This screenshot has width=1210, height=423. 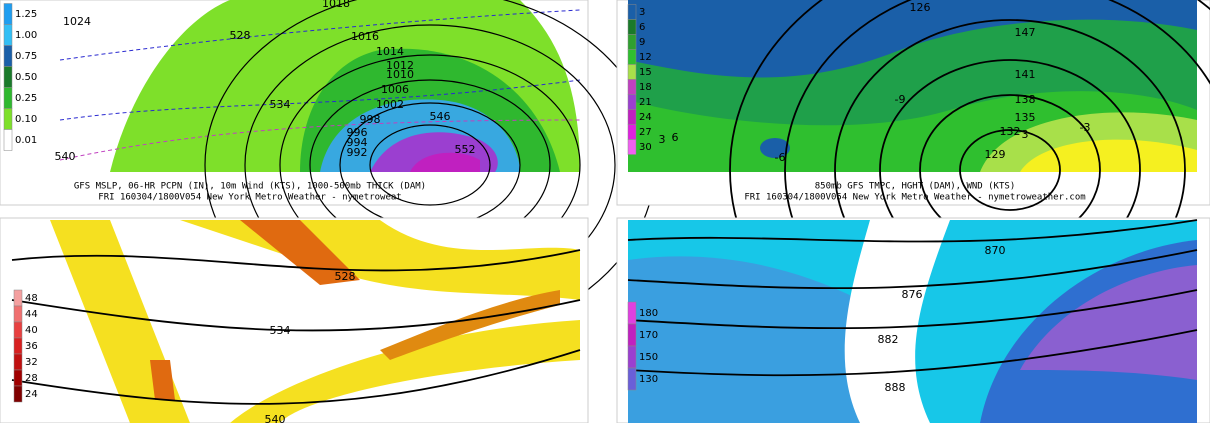 I want to click on legend-label: 18, so click(x=645, y=87).